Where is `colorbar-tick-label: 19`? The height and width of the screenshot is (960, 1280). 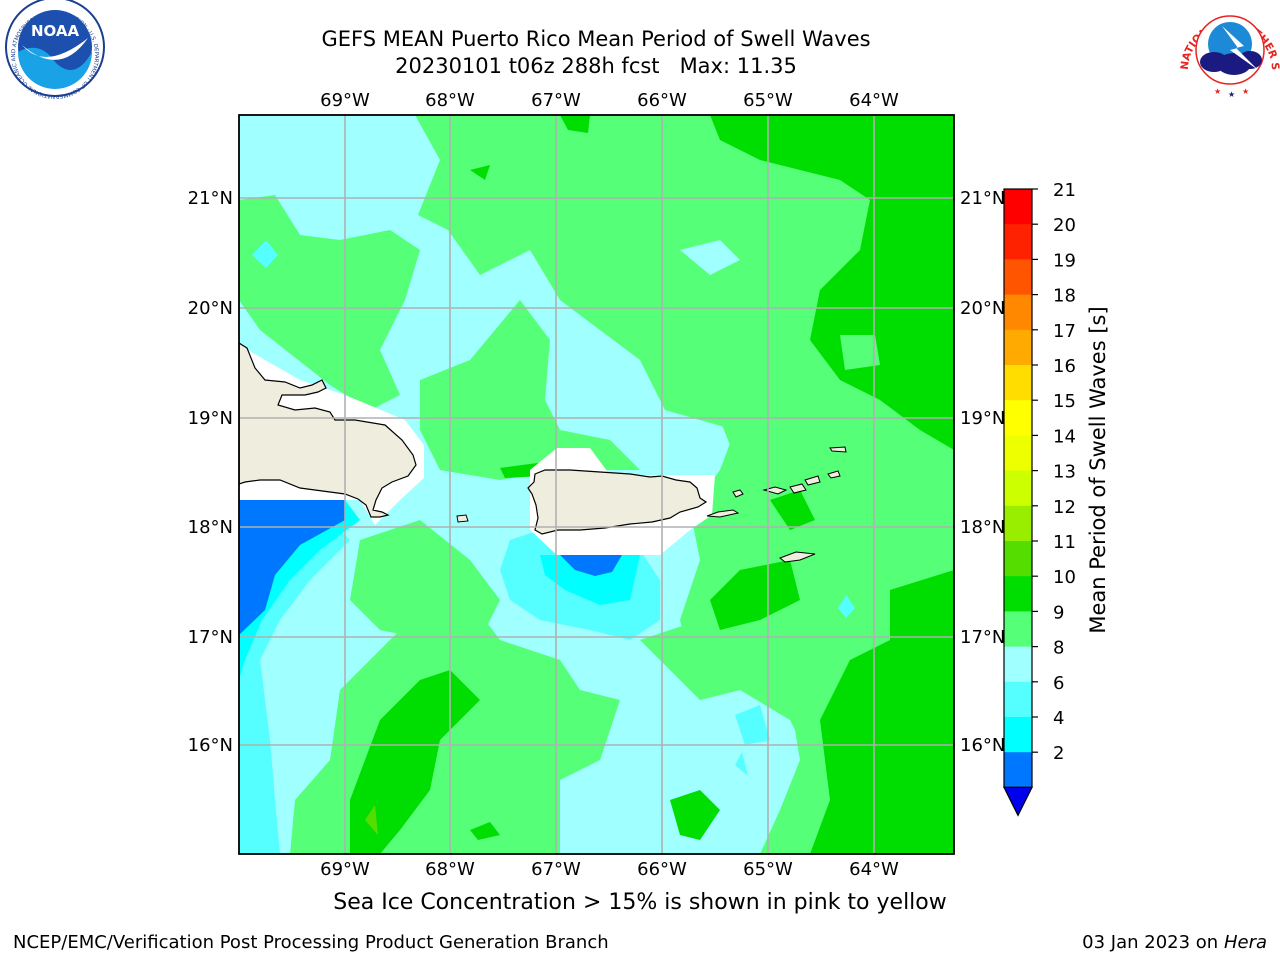 colorbar-tick-label: 19 is located at coordinates (1064, 260).